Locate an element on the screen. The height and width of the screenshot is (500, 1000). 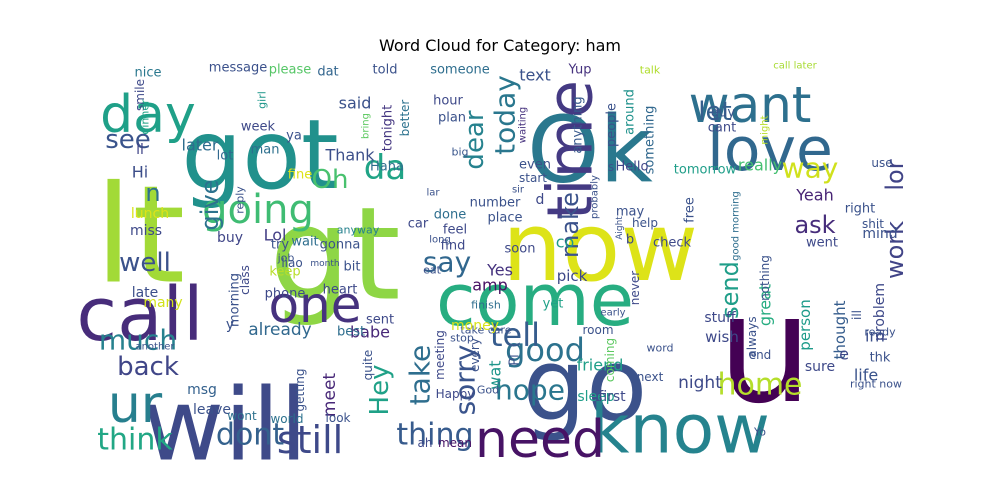
word-sir: sir is located at coordinates (518, 190).